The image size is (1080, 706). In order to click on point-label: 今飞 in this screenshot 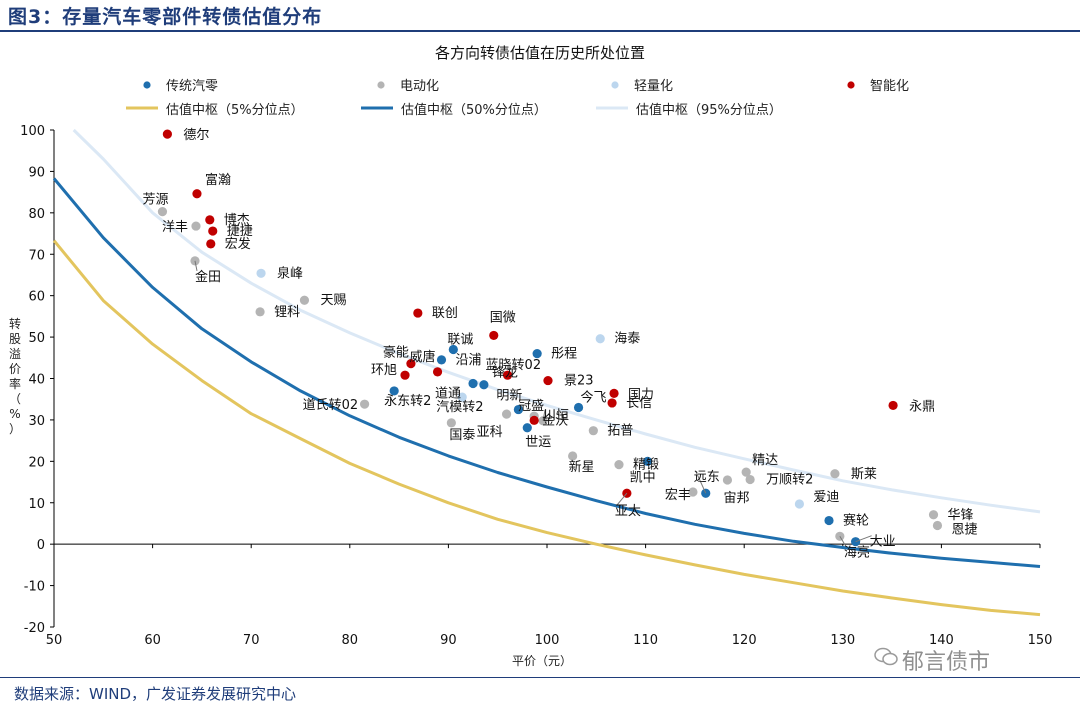, I will do `click(594, 397)`.